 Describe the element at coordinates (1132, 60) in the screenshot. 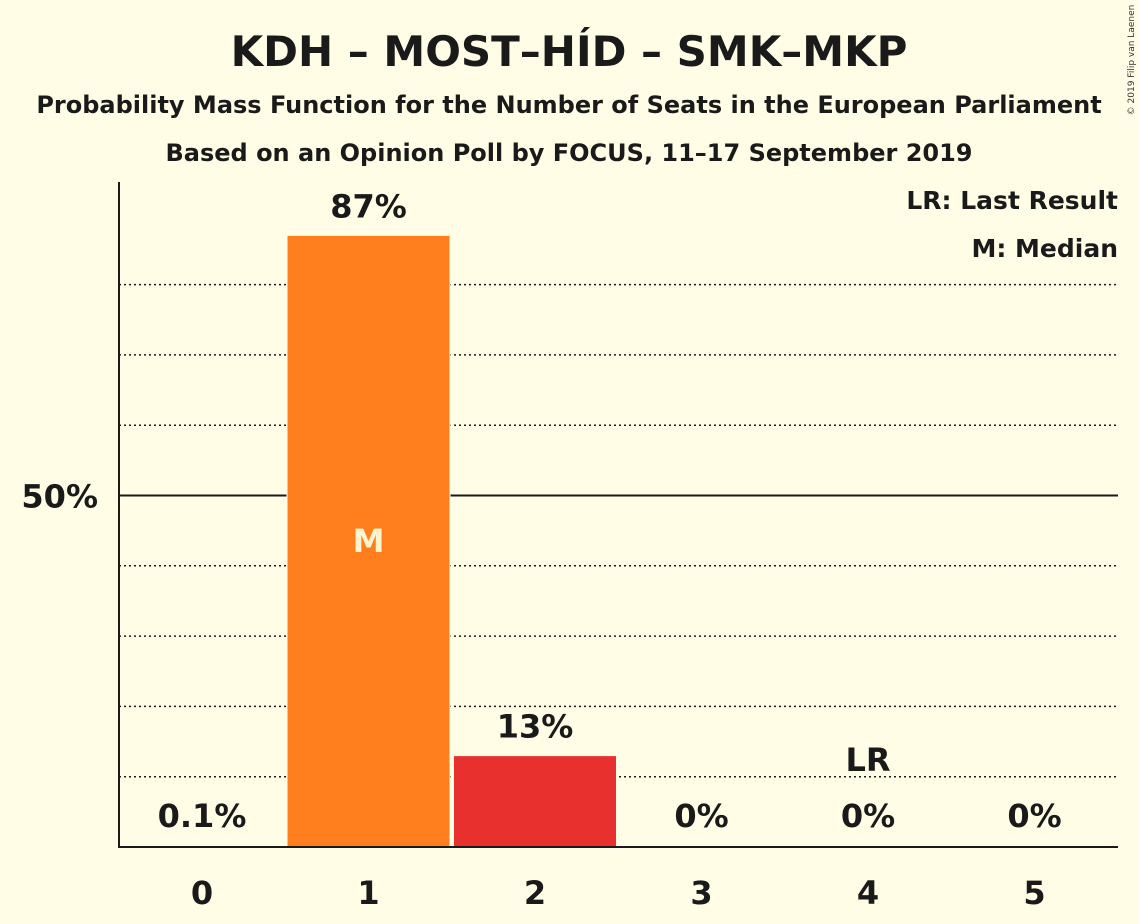

I see `copyright-note: © 2019 Filip van Laenen` at that location.